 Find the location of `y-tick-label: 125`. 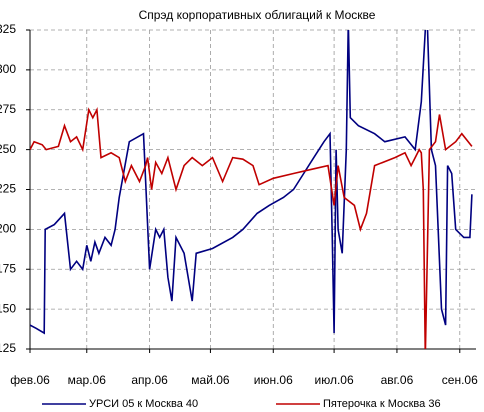

y-tick-label: 125 is located at coordinates (8, 348).